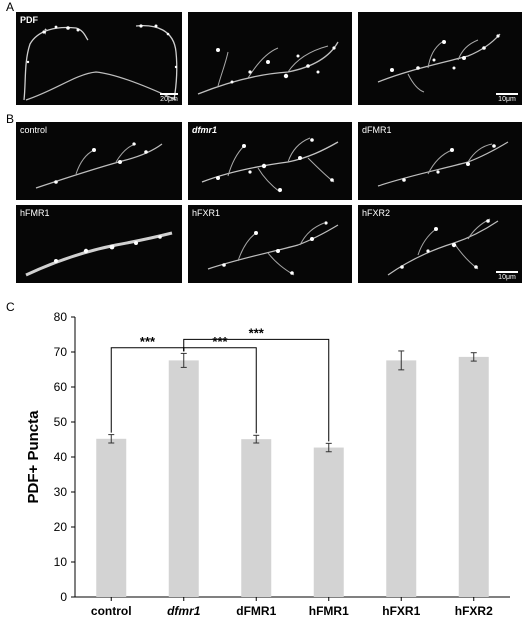  What do you see at coordinates (474, 611) in the screenshot?
I see `x-tick-label: hFXR2` at bounding box center [474, 611].